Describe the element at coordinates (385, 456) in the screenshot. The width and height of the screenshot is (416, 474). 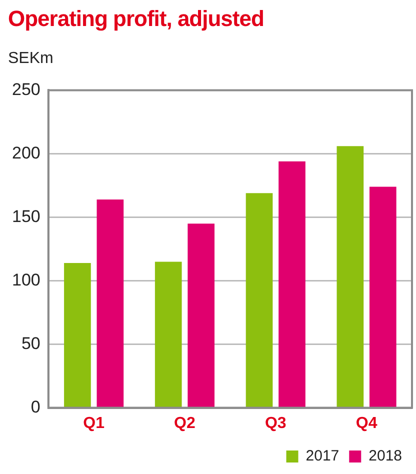
I see `legend-label: 2018` at that location.